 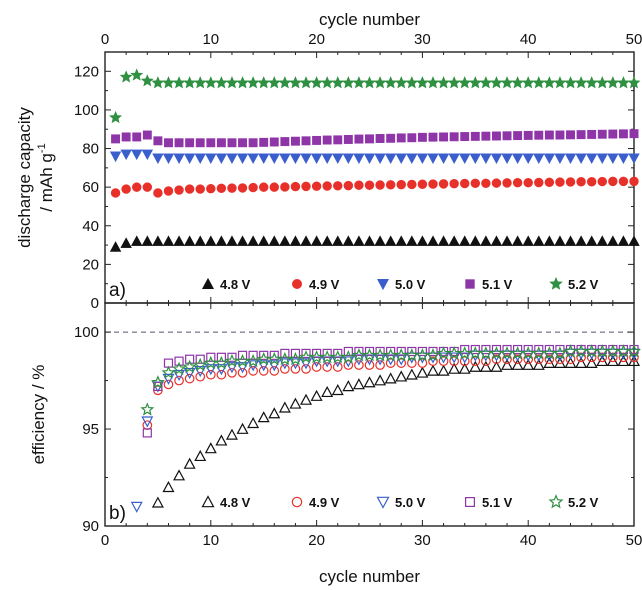 I want to click on y-tick-label: 100, so click(x=86, y=332).